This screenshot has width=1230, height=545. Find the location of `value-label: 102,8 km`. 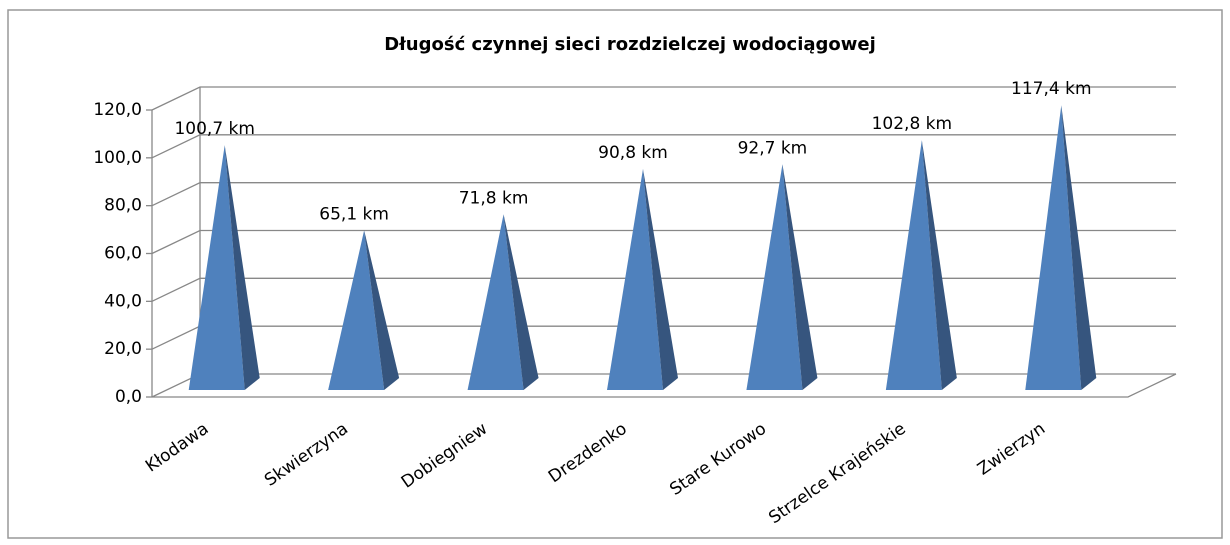

value-label: 102,8 km is located at coordinates (912, 124).